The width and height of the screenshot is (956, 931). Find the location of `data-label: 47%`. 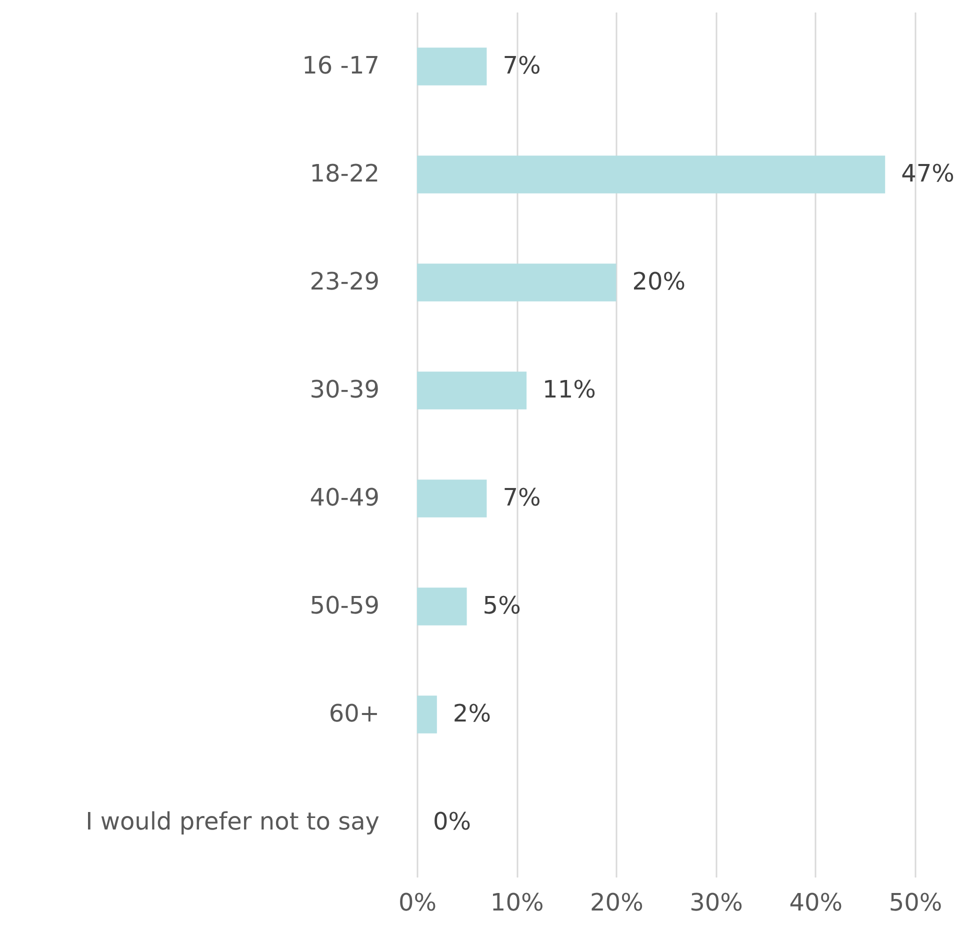

data-label: 47% is located at coordinates (927, 174).